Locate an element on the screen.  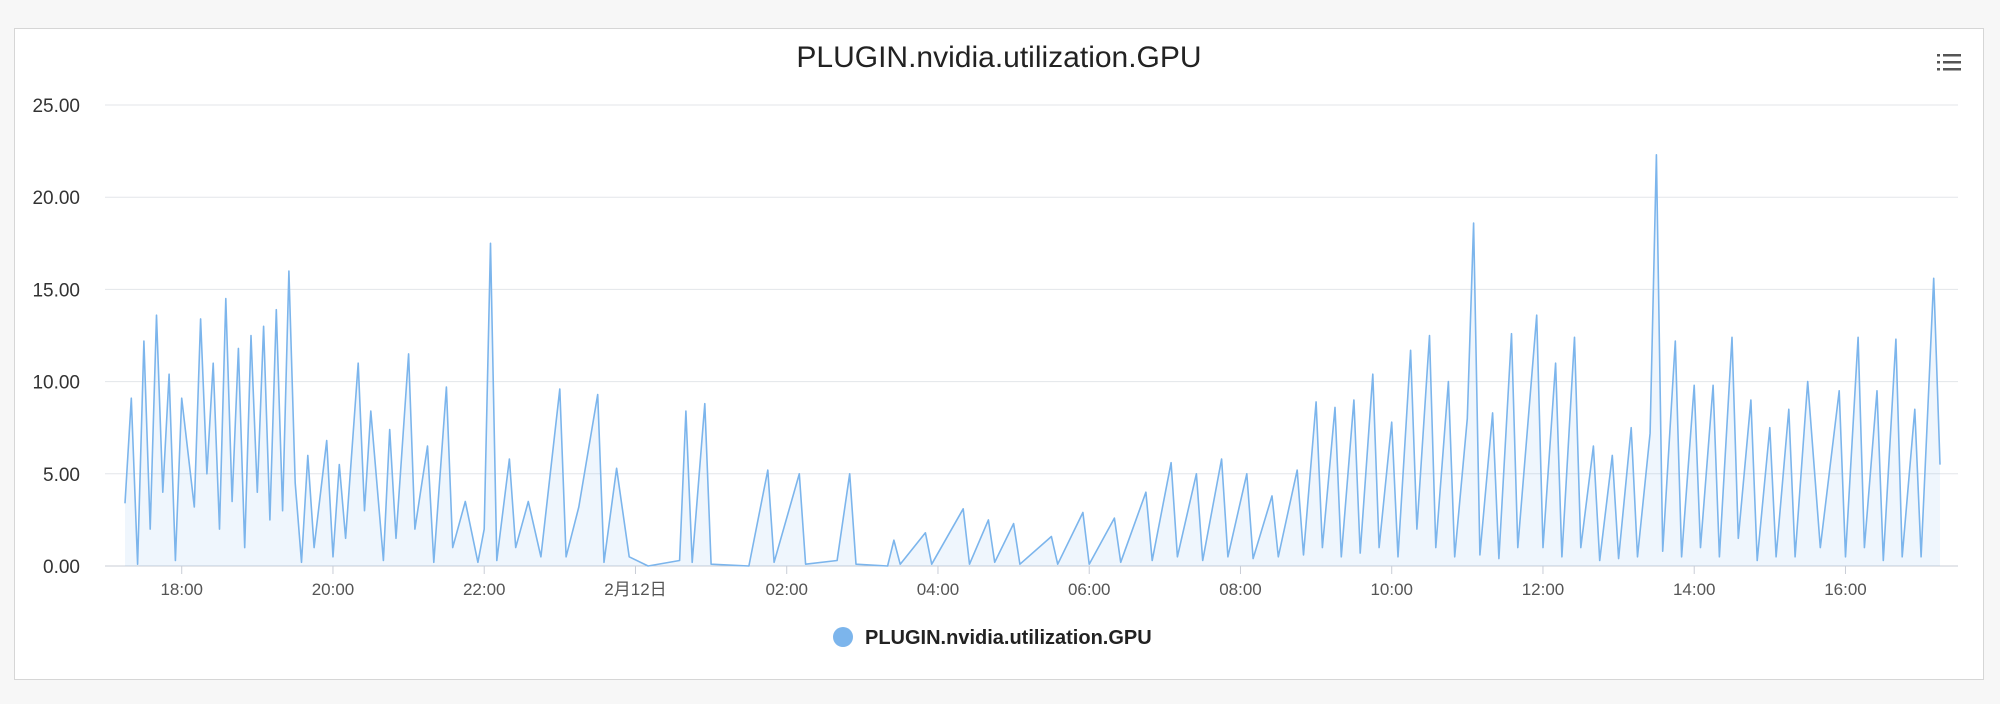
x-tick-label: 04:00 is located at coordinates (938, 589).